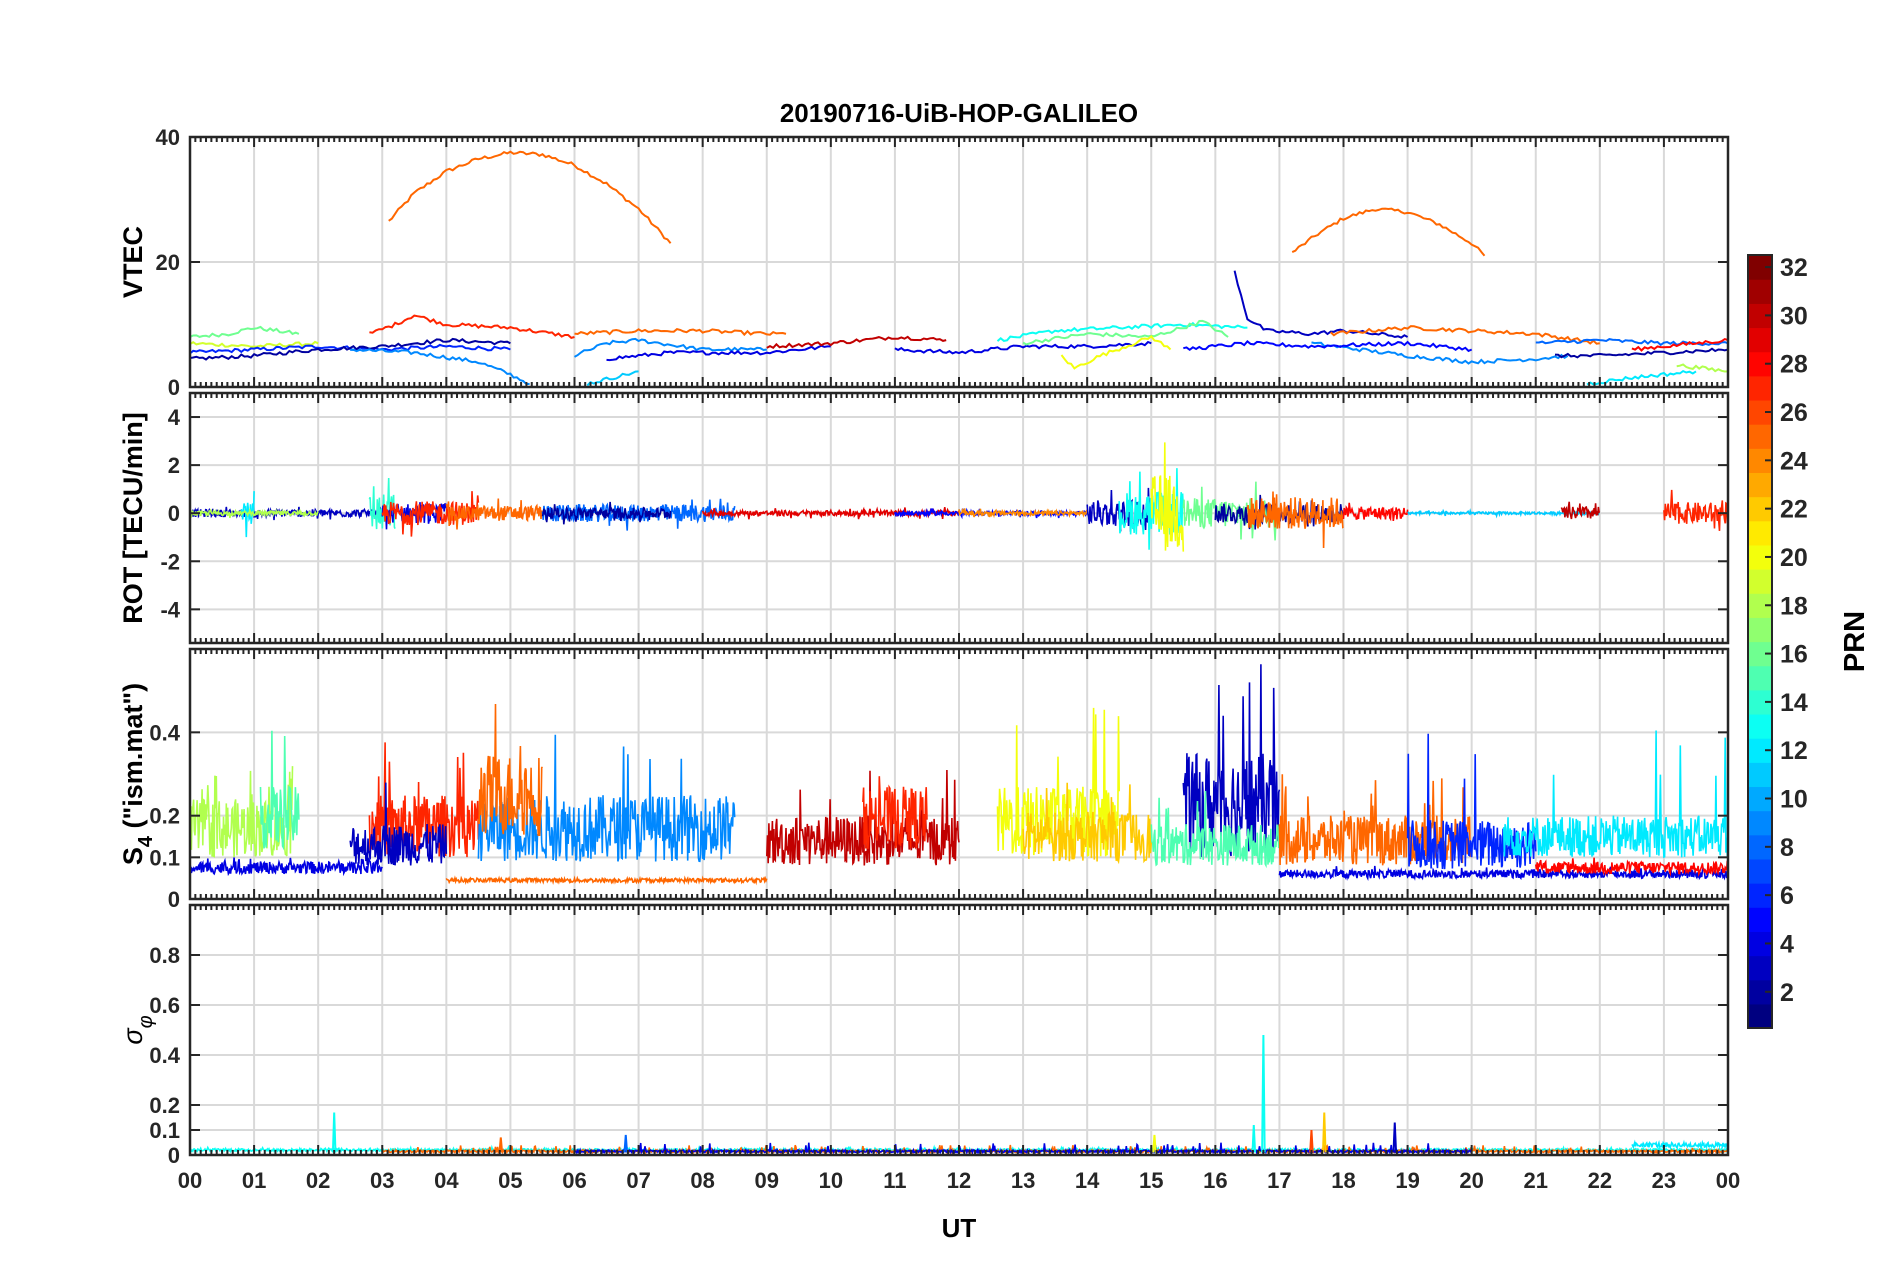 The width and height of the screenshot is (1902, 1272). Describe the element at coordinates (1855, 641) in the screenshot. I see `colorbar-label: PRN` at that location.